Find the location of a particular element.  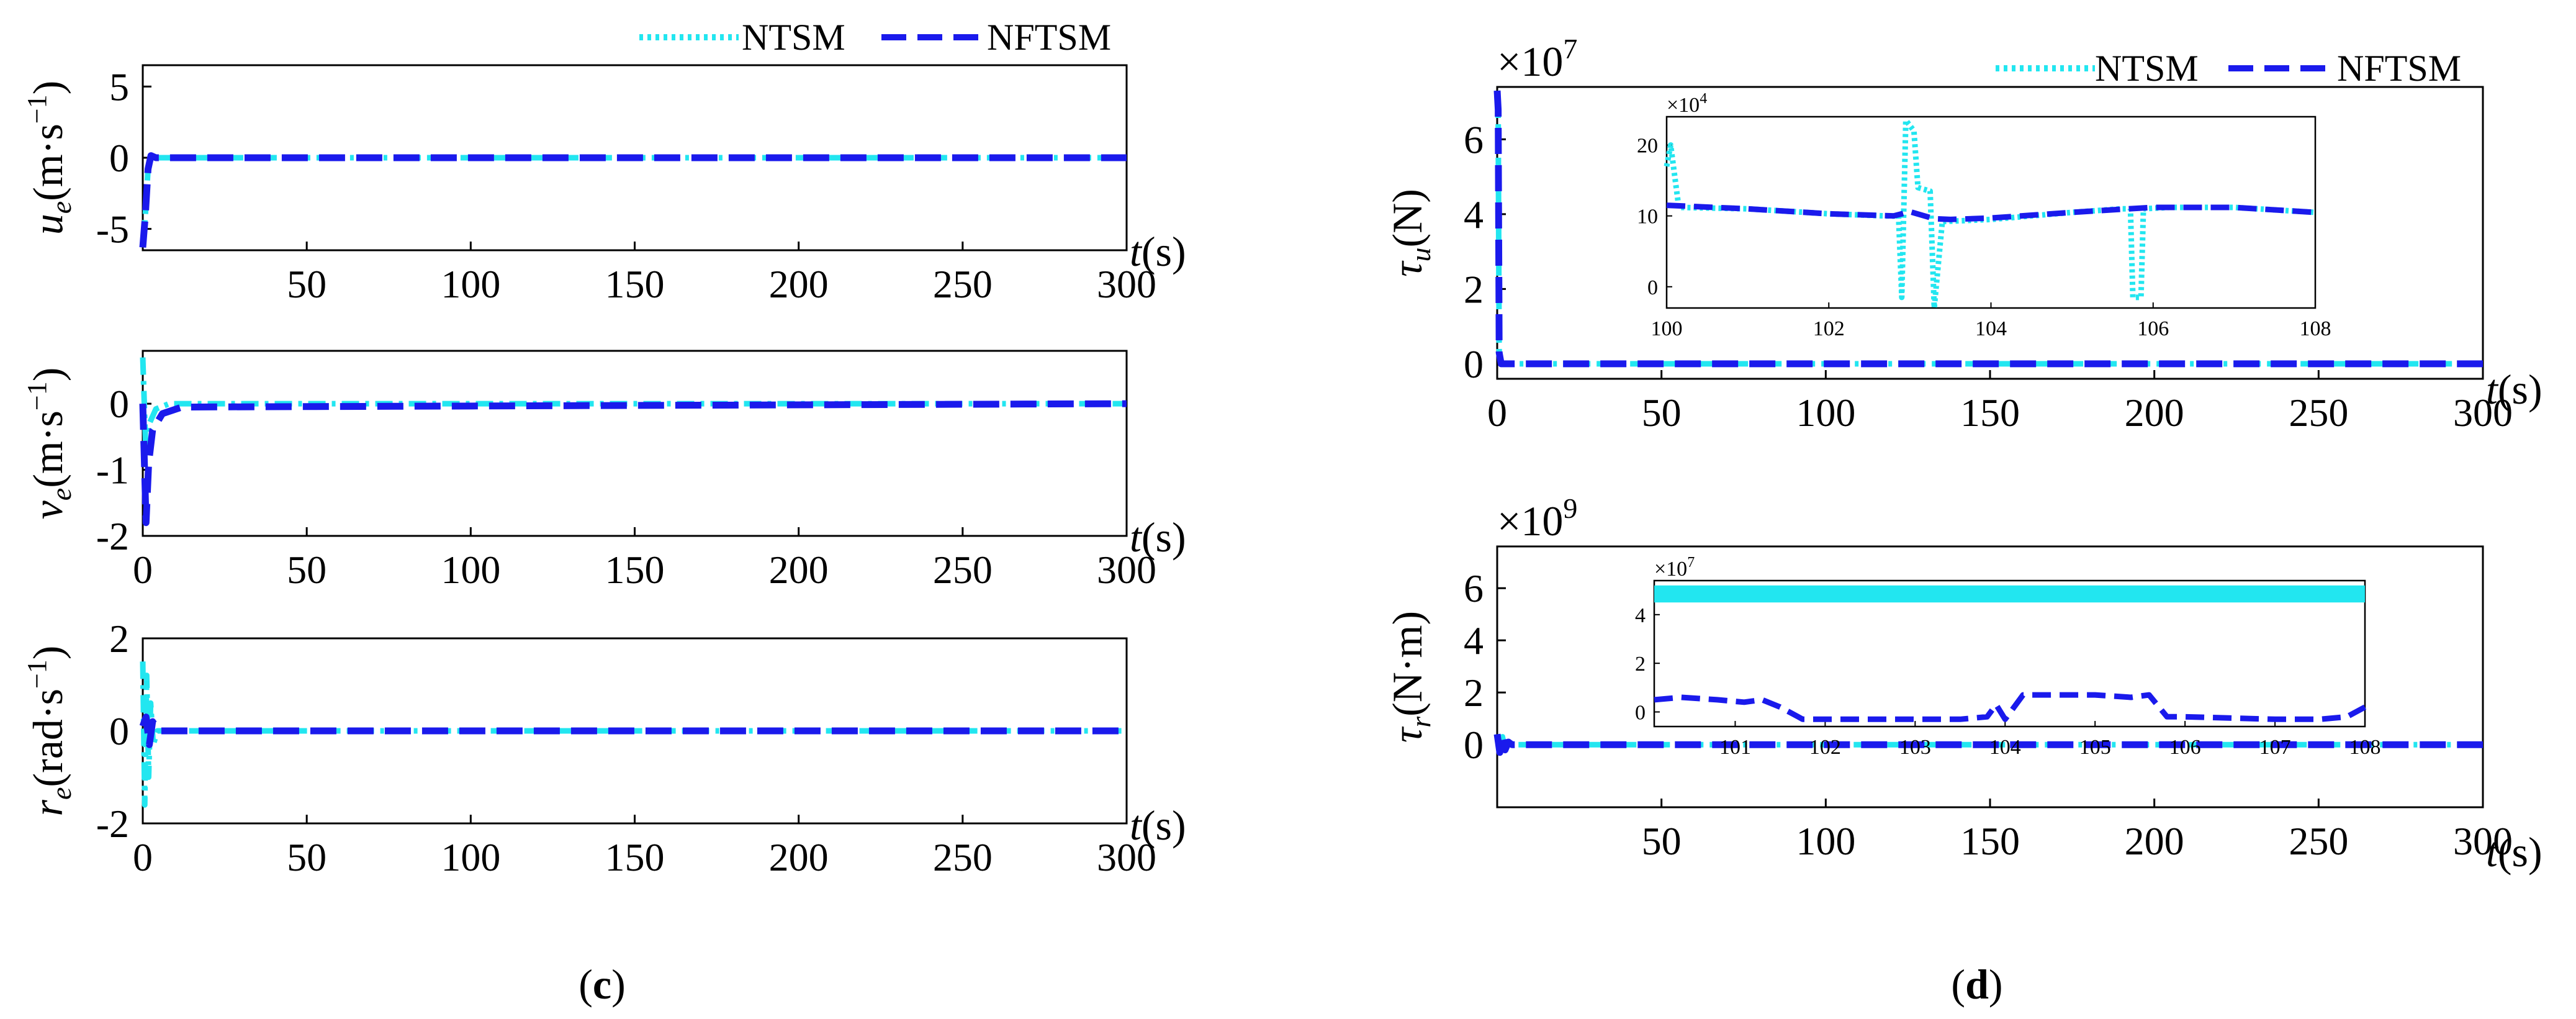

chart-tau-r-inset-multiplier: ×10⁷ is located at coordinates (1674, 568).